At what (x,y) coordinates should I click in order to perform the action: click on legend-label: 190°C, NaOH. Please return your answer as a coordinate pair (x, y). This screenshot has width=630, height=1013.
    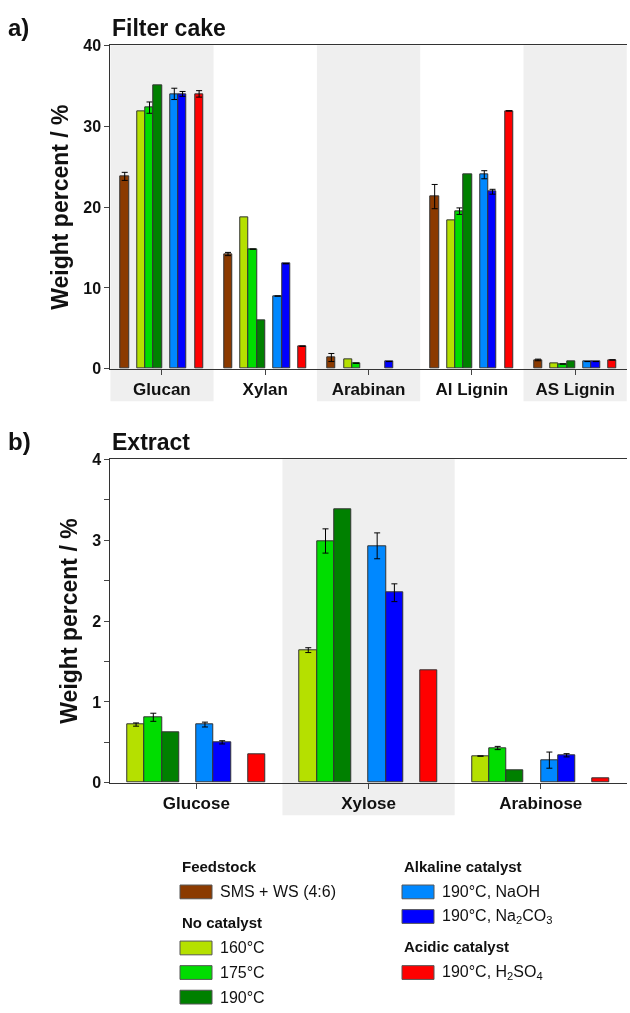
    Looking at the image, I should click on (491, 891).